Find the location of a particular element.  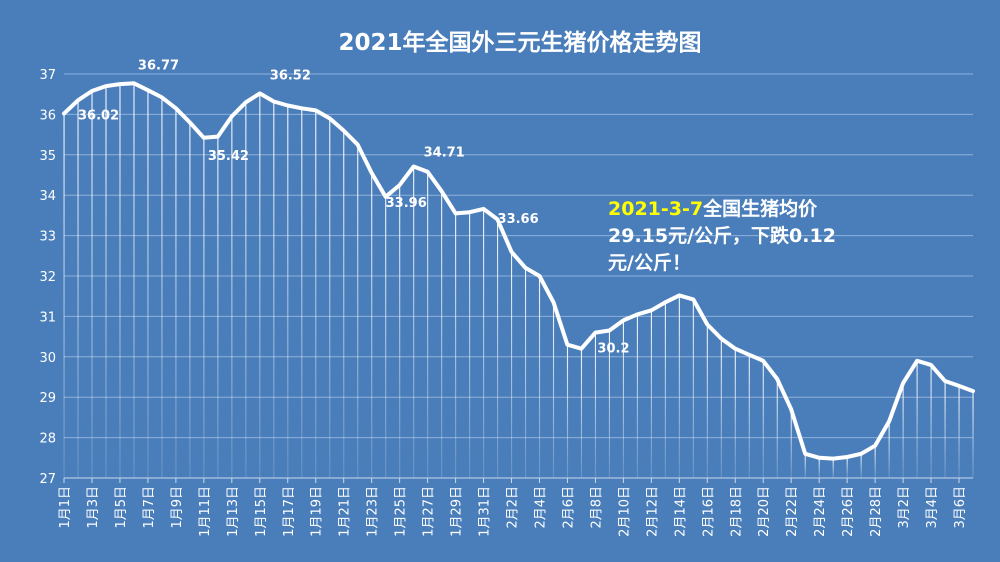

data-label: 36.77 is located at coordinates (158, 65).